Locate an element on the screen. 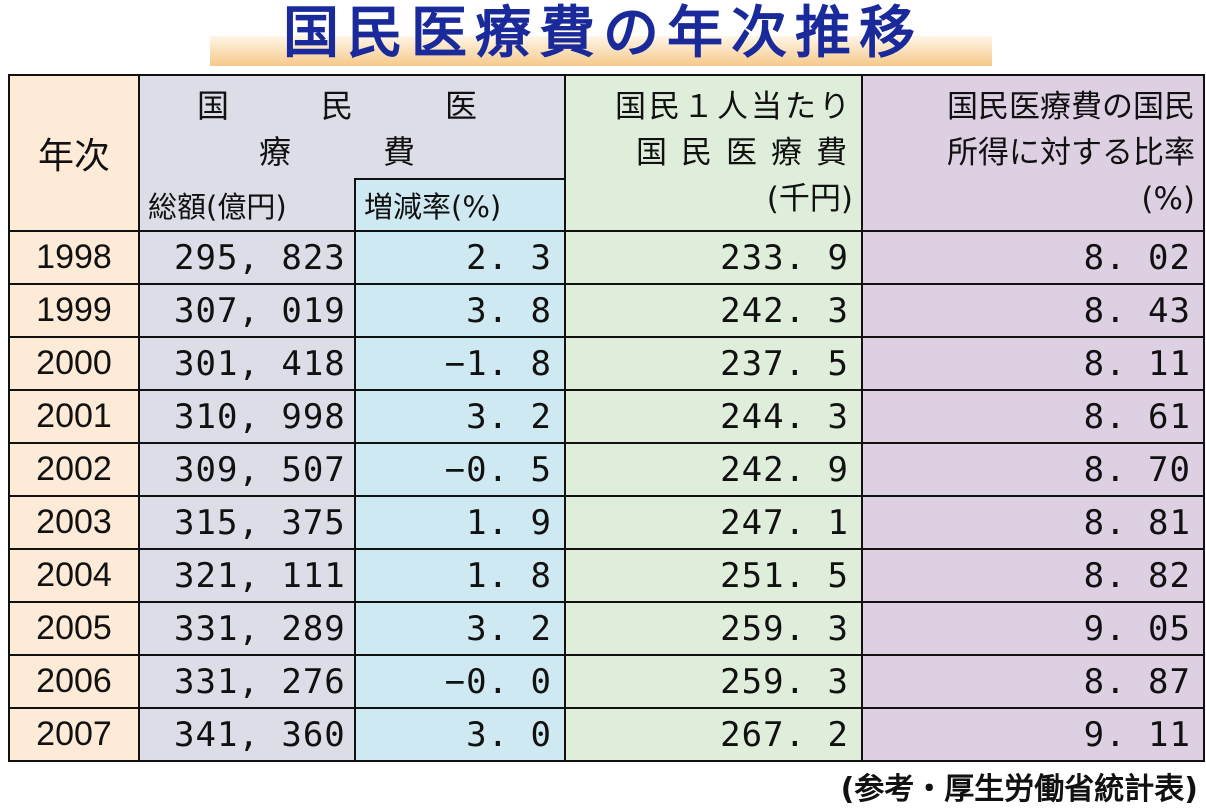 The image size is (1206, 808). cell-ratio: 8. 11 is located at coordinates (1033, 363).